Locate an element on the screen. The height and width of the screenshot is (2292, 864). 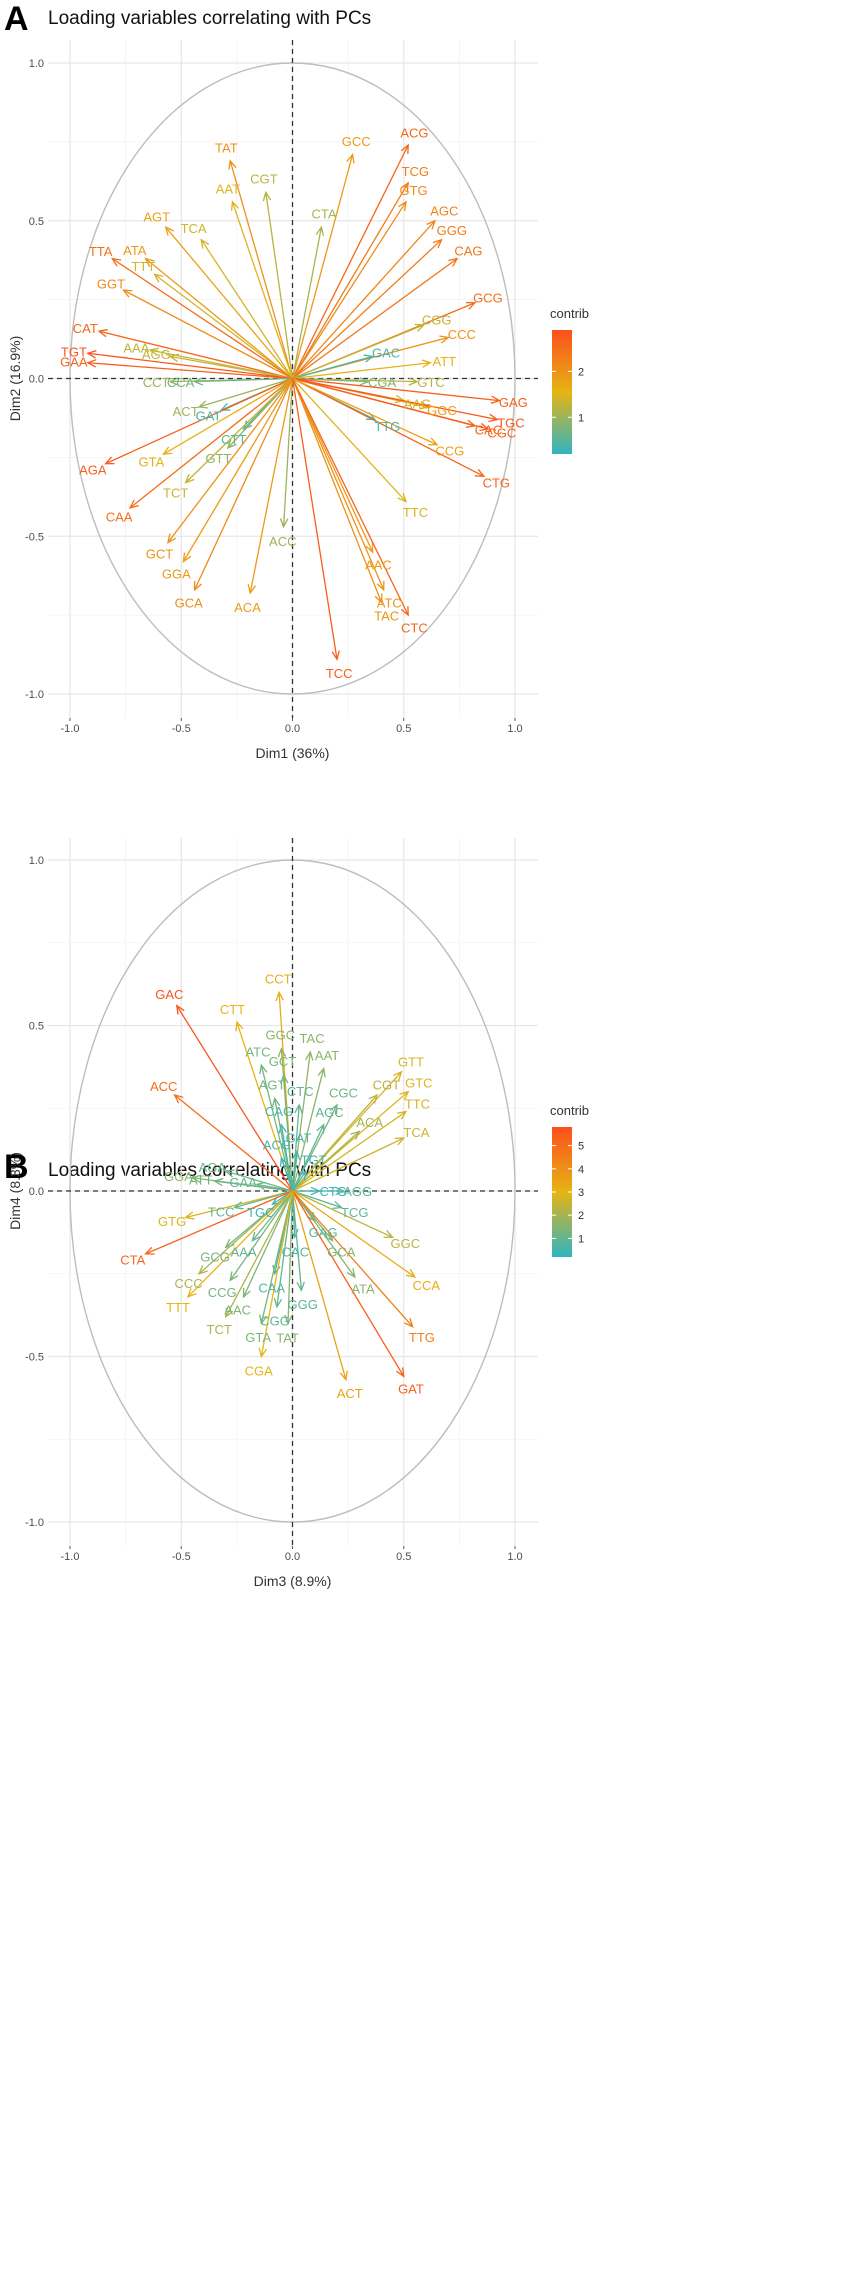
arrowhead-CTT is located at coordinates (239, 1026).